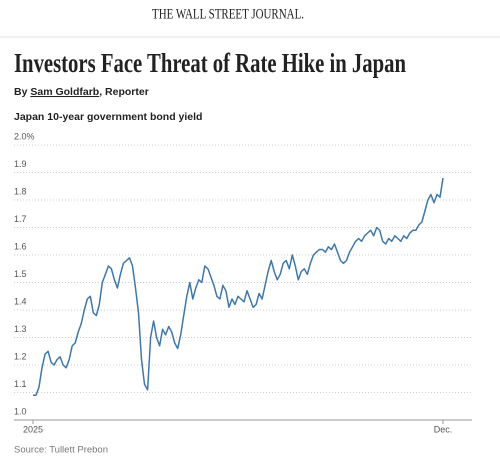 The width and height of the screenshot is (500, 465). Describe the element at coordinates (20, 301) in the screenshot. I see `y-tick-label: 1.4` at that location.